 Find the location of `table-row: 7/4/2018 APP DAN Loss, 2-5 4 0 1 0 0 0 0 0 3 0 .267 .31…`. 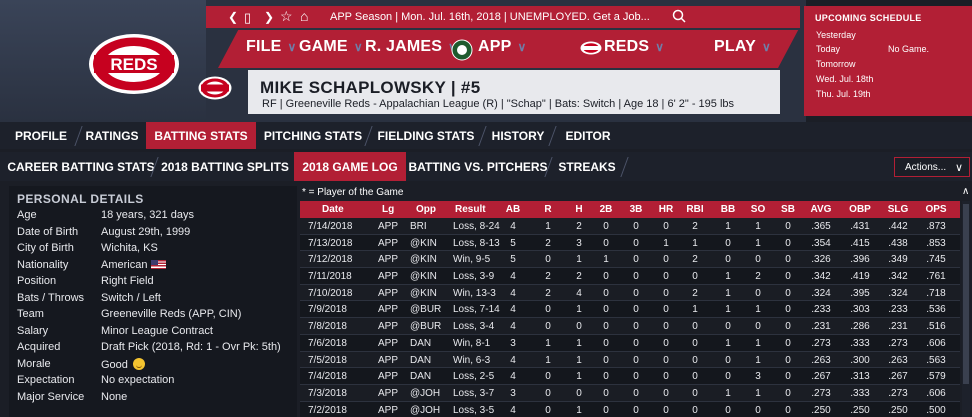

table-row: 7/4/2018 APP DAN Loss, 2-5 4 0 1 0 0 0 0 0 3 0 .267 .31… is located at coordinates (630, 376).